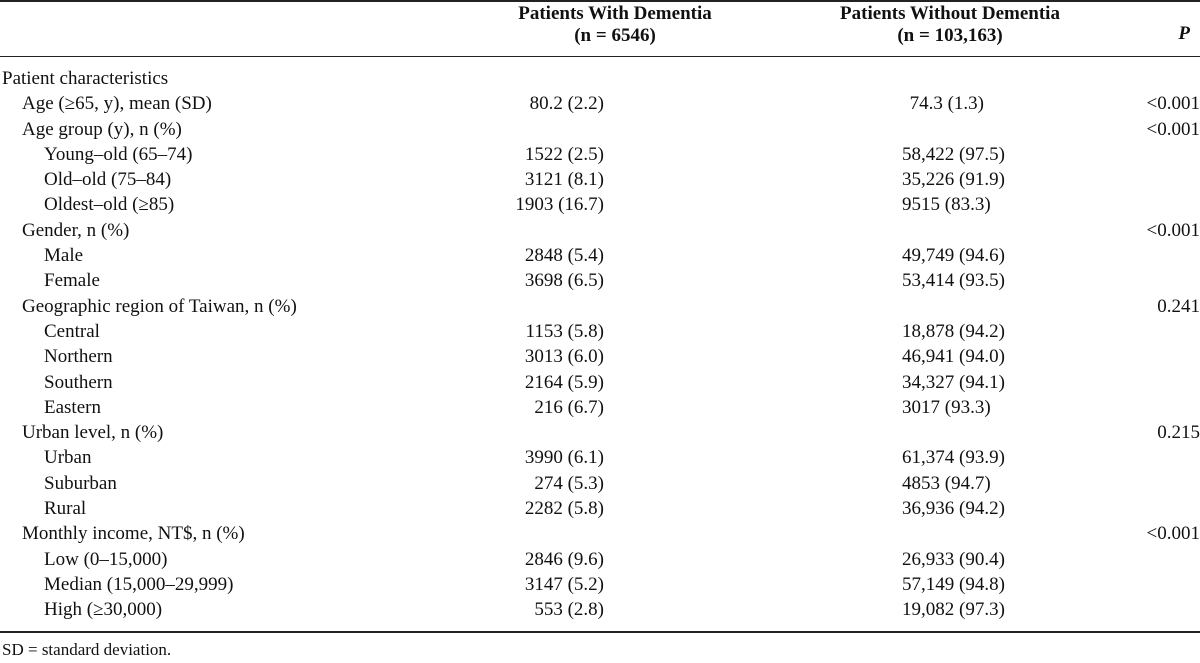  I want to click on row-label: Eastern, so click(72, 407).